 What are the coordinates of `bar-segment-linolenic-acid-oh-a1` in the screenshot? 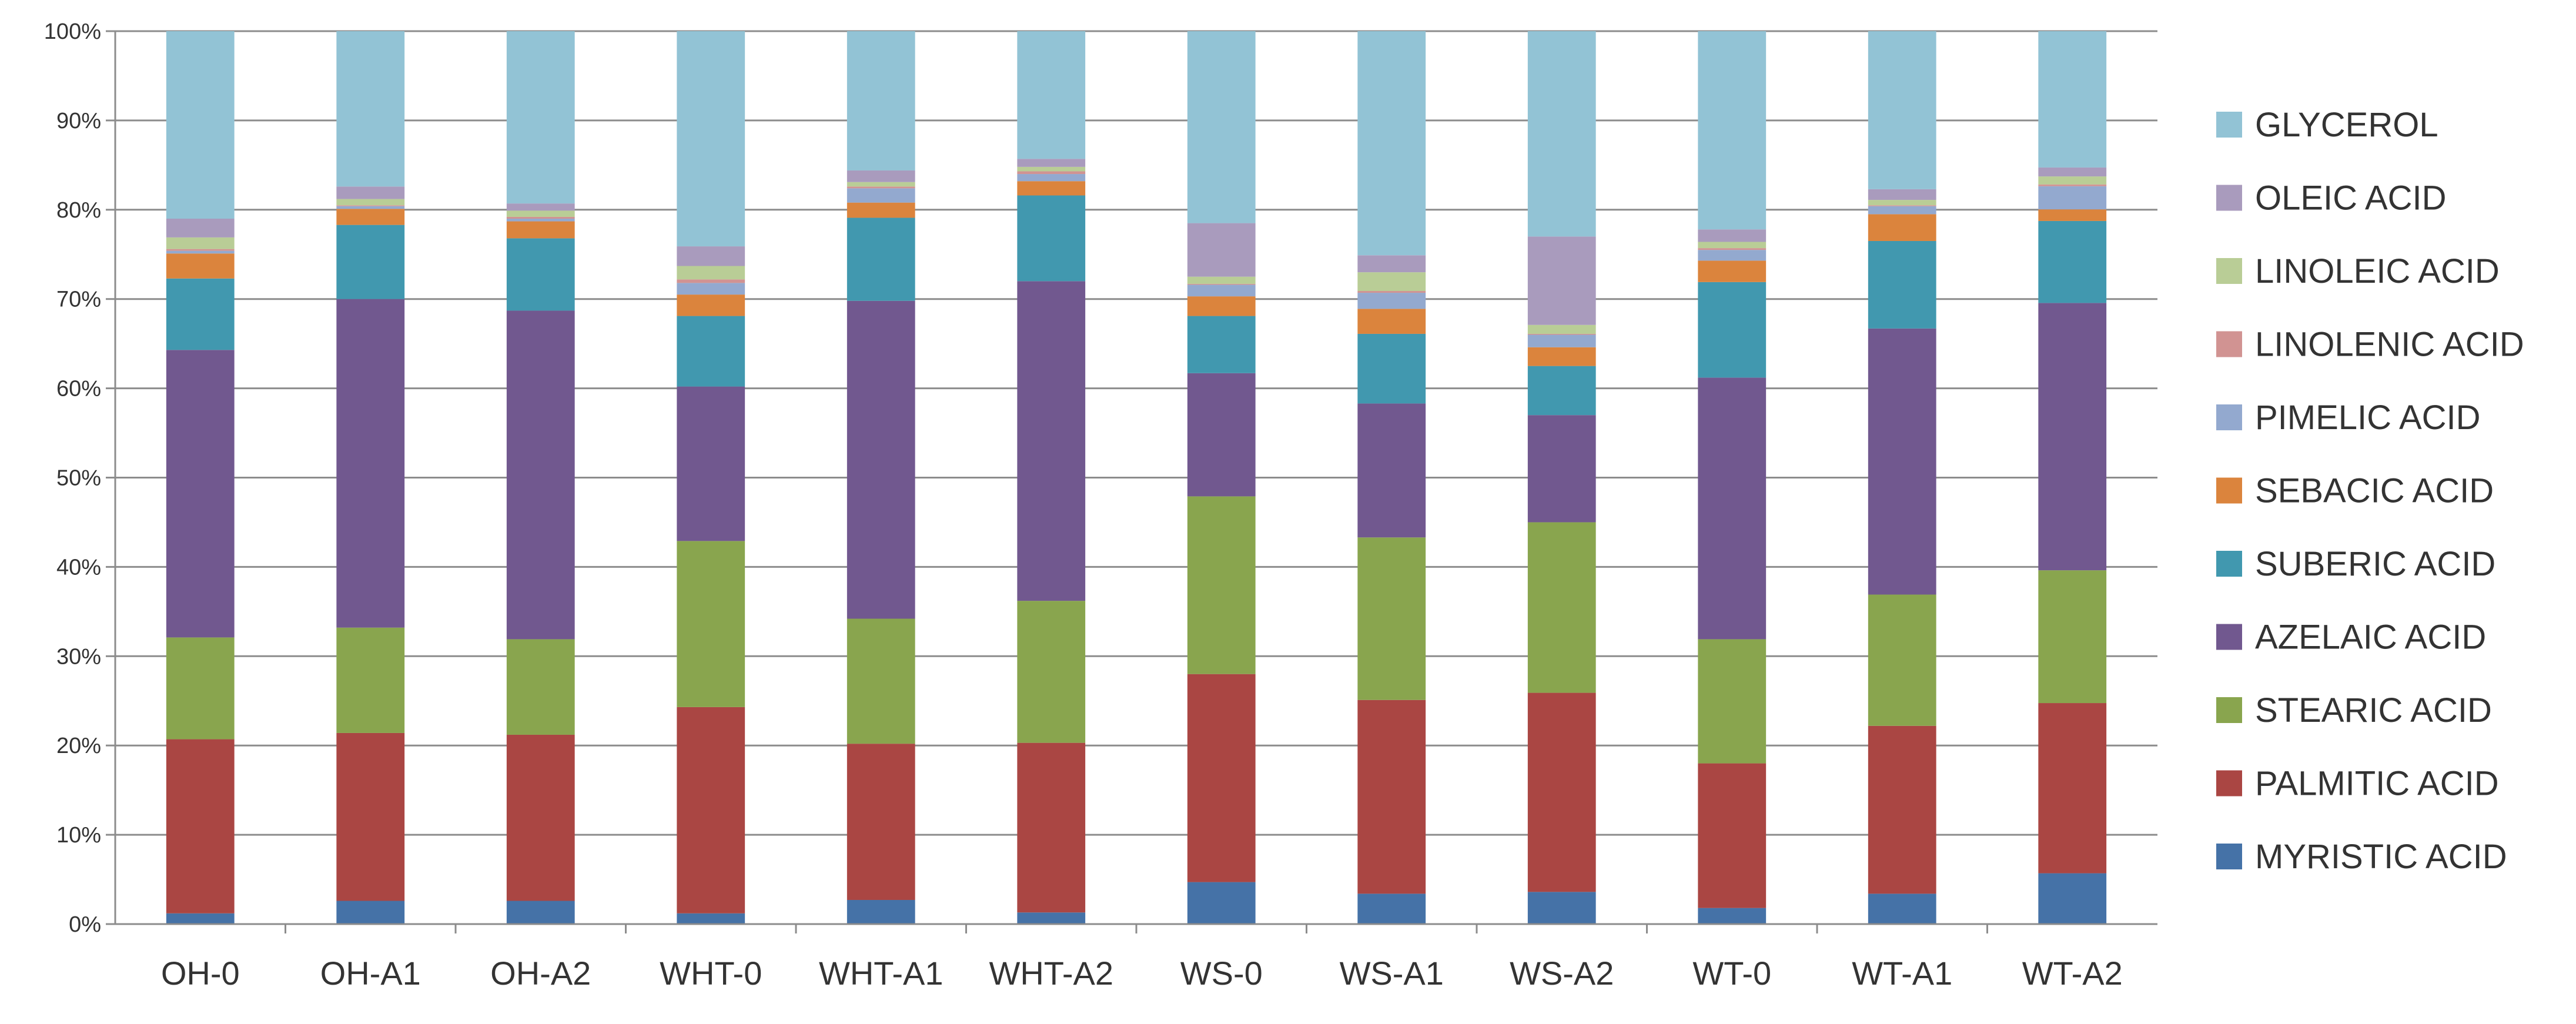 It's located at (370, 205).